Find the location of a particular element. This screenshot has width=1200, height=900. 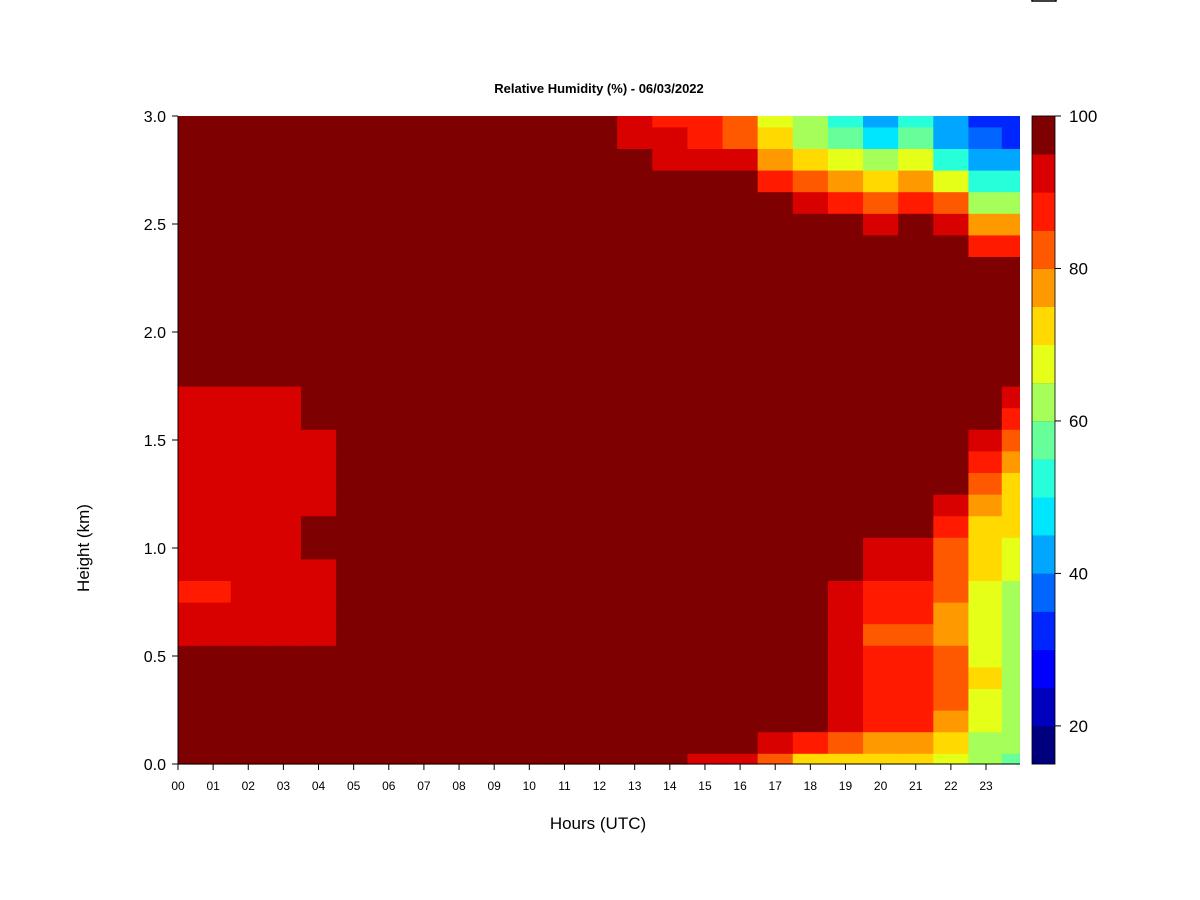

y-tick-label: 1.0 is located at coordinates (155, 549).